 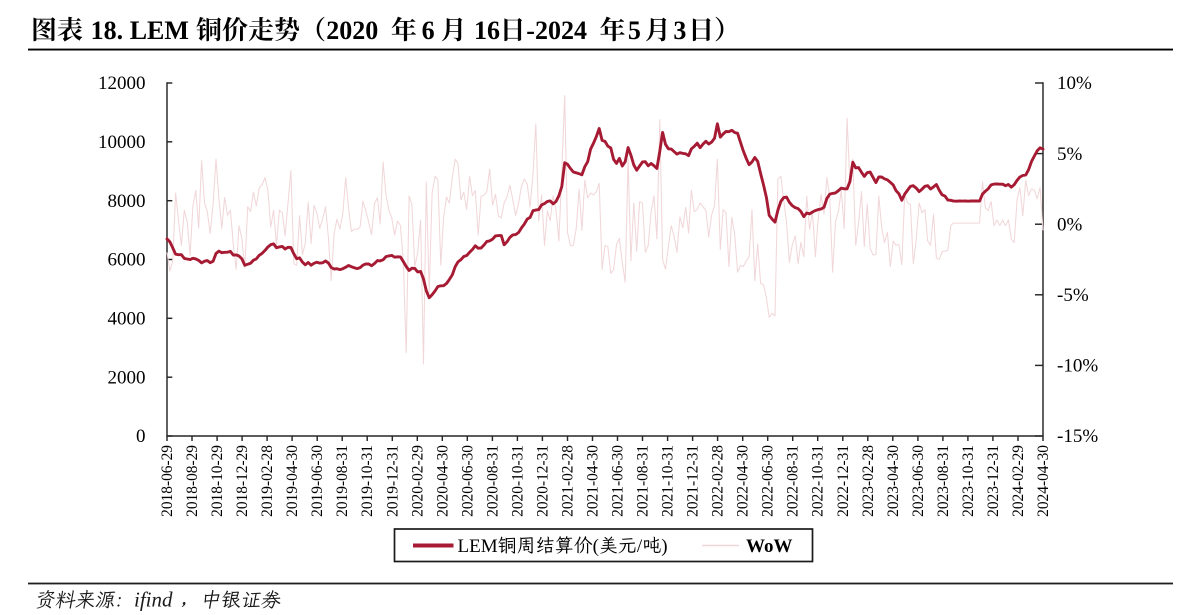 What do you see at coordinates (593, 481) in the screenshot?
I see `svg-text: 2021-04-30` at bounding box center [593, 481].